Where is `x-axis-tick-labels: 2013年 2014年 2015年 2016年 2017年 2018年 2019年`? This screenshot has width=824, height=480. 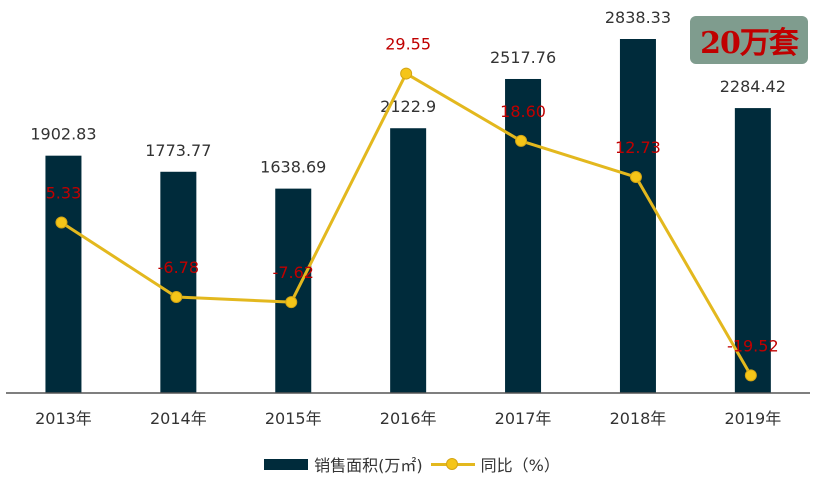
x-axis-tick-labels: 2013年 2014年 2015年 2016年 2017年 2018年 2019年 is located at coordinates (408, 418).